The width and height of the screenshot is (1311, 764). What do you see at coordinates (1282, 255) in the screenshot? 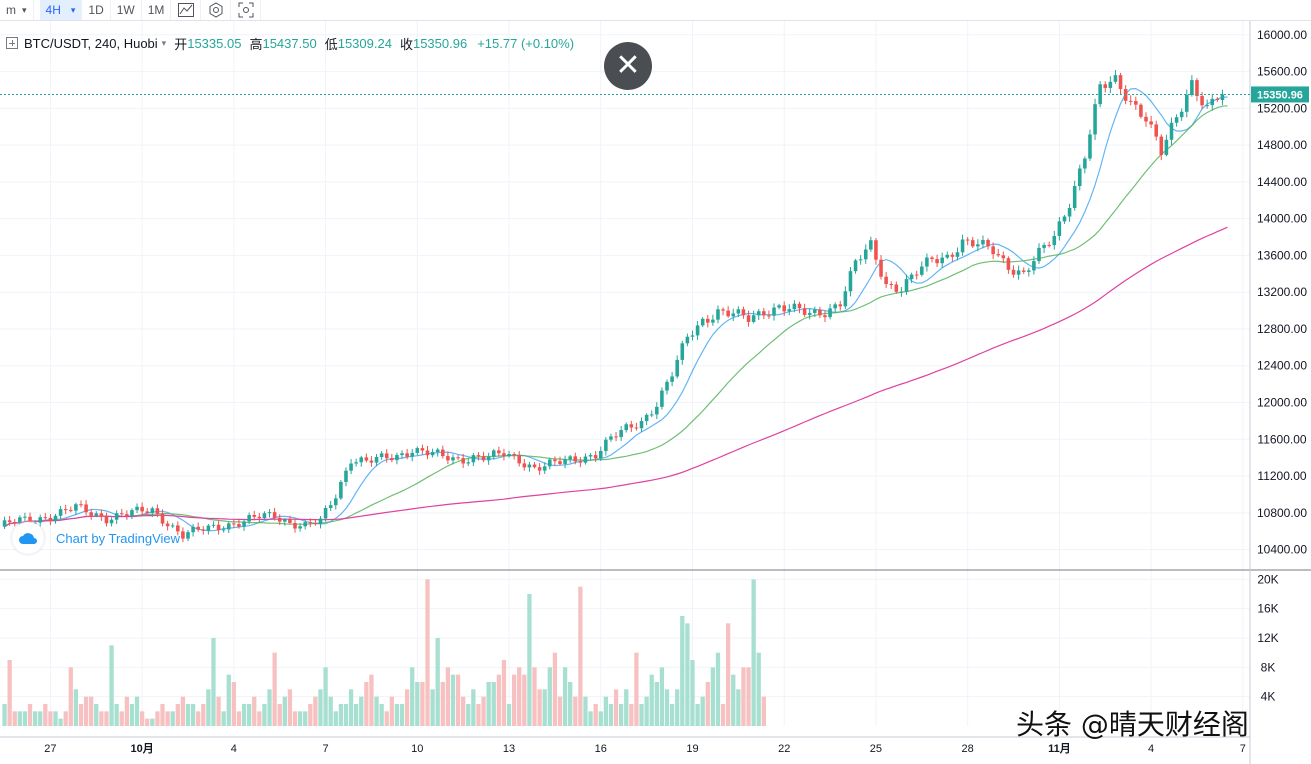
I see `price-tick-label: 13600.00` at bounding box center [1282, 255].